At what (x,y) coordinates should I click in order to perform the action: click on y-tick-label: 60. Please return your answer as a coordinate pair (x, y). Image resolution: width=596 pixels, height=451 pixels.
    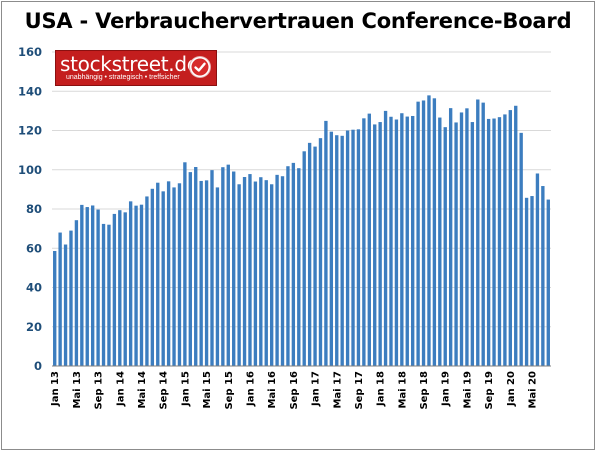
    Looking at the image, I should click on (34, 248).